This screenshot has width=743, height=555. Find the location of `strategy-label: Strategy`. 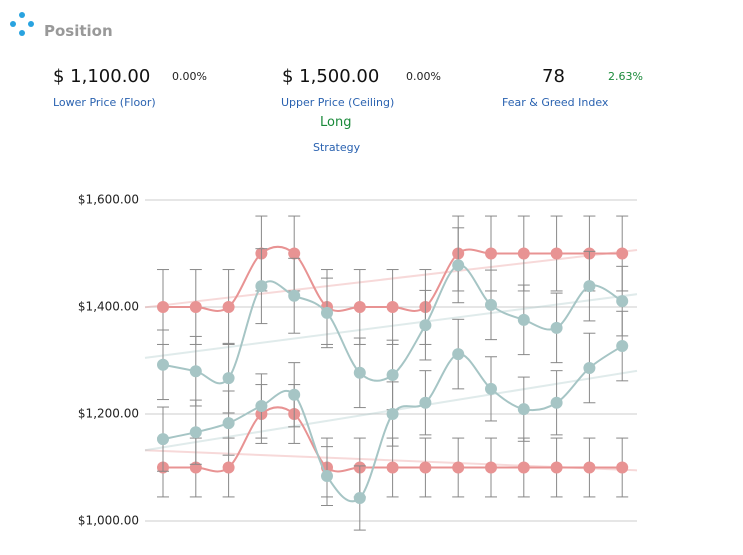

strategy-label: Strategy is located at coordinates (337, 147).